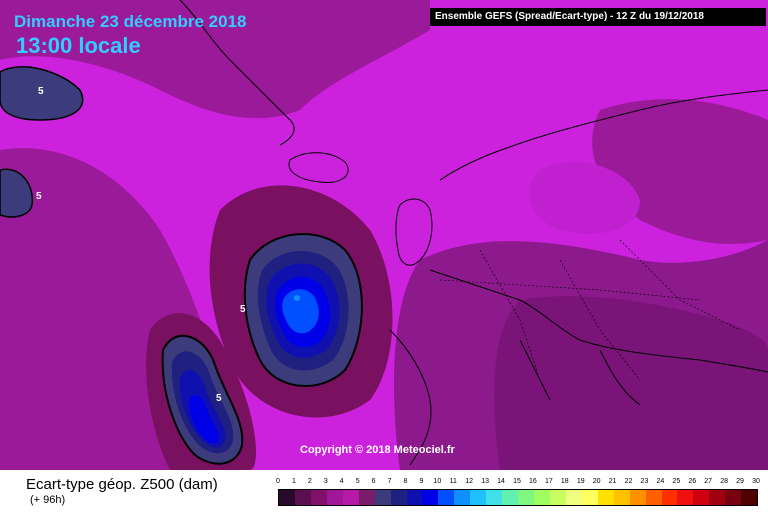 The image size is (768, 512). Describe the element at coordinates (437, 481) in the screenshot. I see `legend-tick-label: 10` at that location.